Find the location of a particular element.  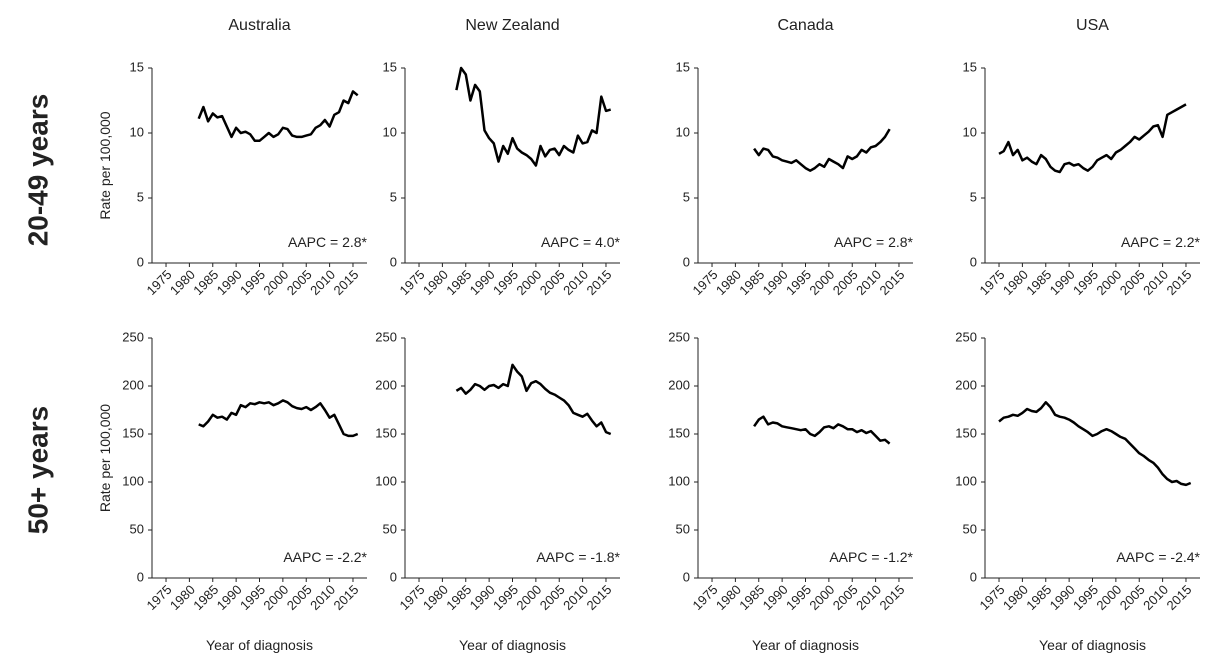

annotation: AAPC = 2.2* is located at coordinates (1161, 242).